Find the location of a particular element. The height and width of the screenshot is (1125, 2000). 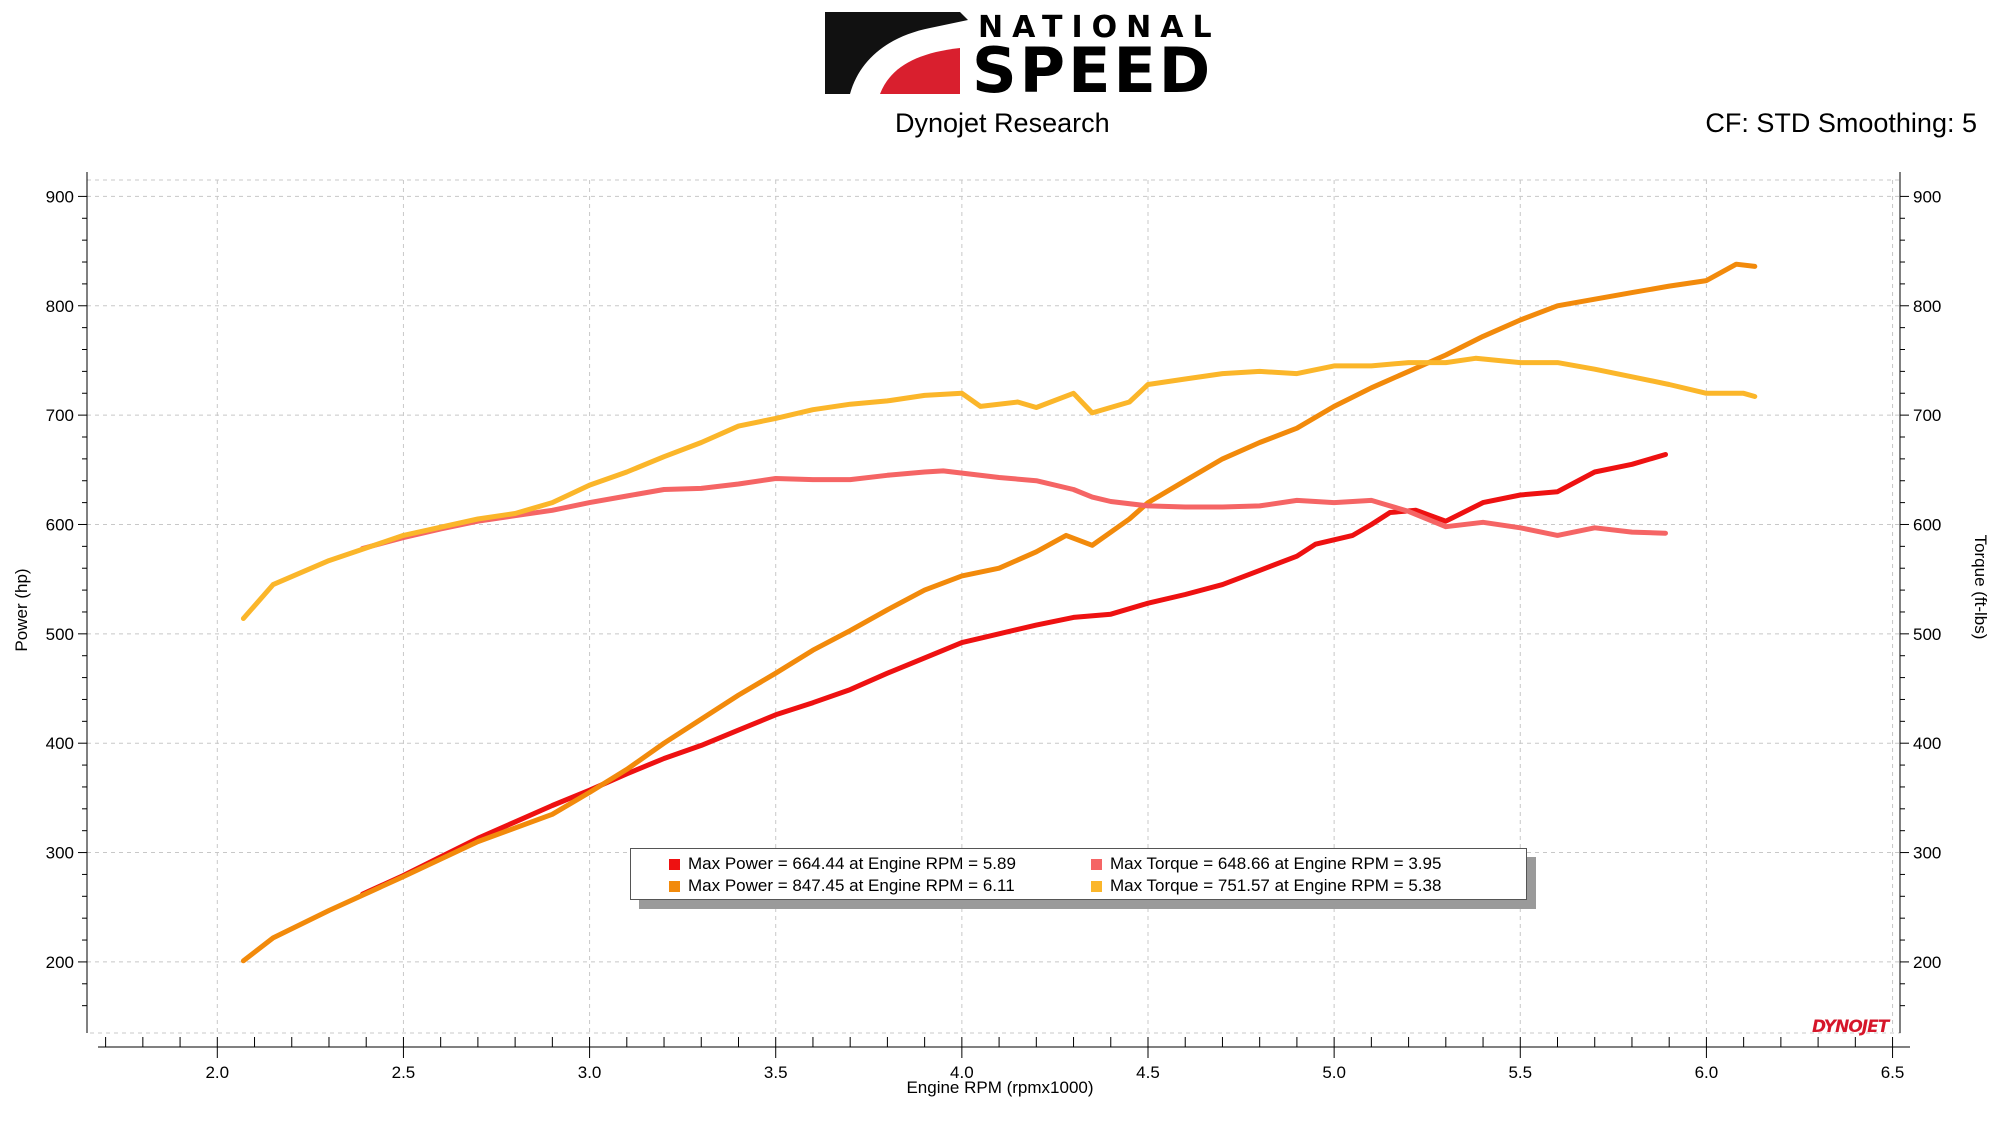

x-tick-label: 3.5 is located at coordinates (776, 1072).